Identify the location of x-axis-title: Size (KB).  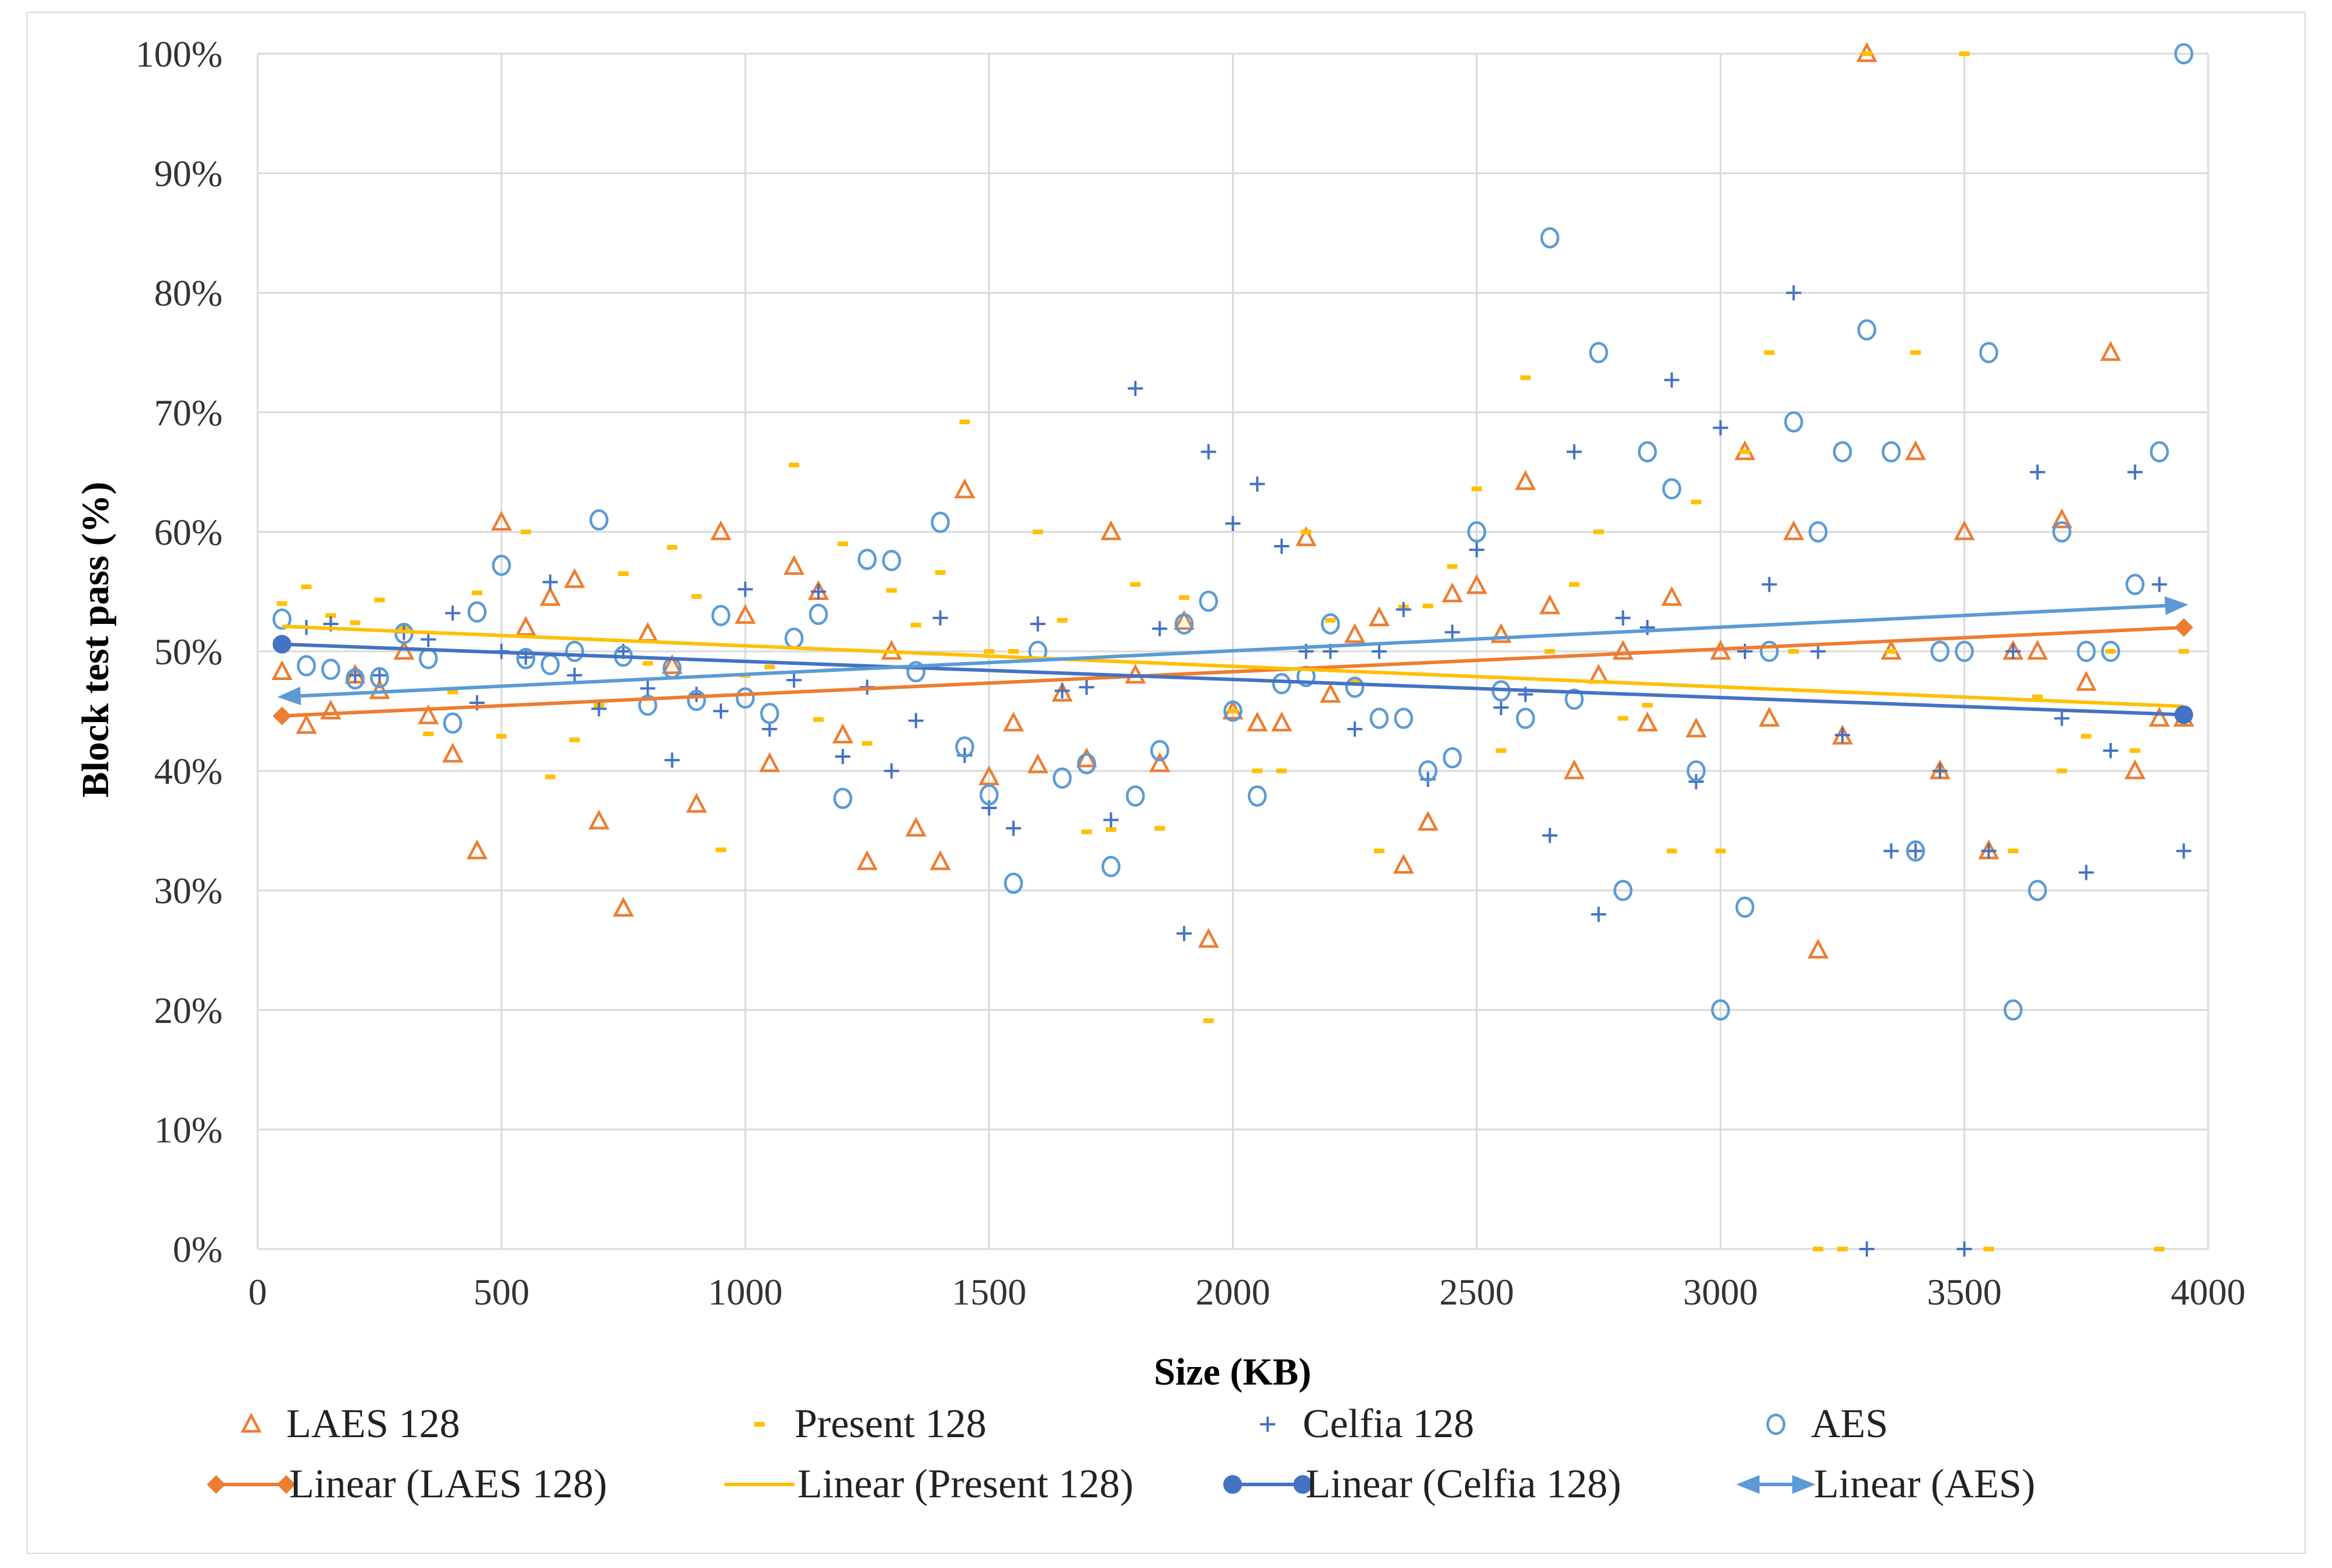
(1232, 1372).